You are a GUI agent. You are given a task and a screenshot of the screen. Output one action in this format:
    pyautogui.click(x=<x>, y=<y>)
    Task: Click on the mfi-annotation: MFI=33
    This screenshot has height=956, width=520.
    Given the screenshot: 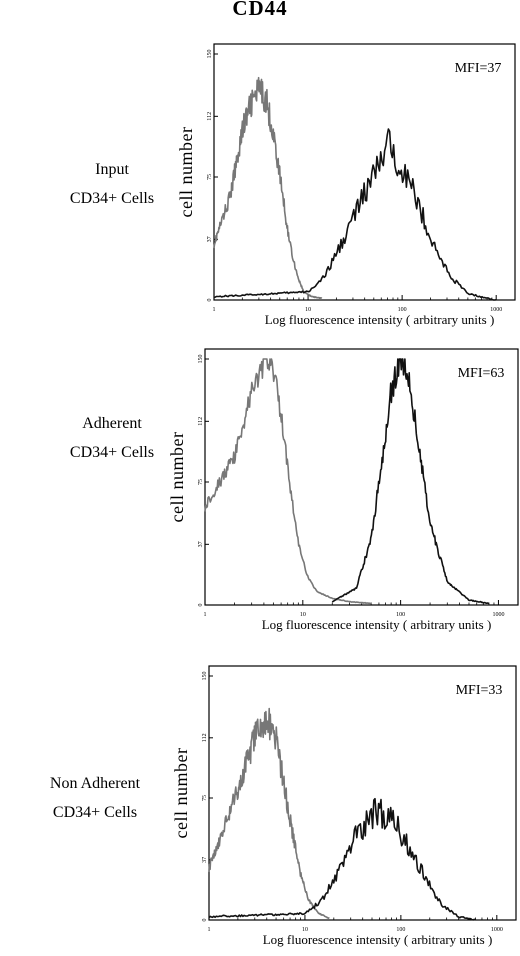 What is the action you would take?
    pyautogui.click(x=479, y=690)
    